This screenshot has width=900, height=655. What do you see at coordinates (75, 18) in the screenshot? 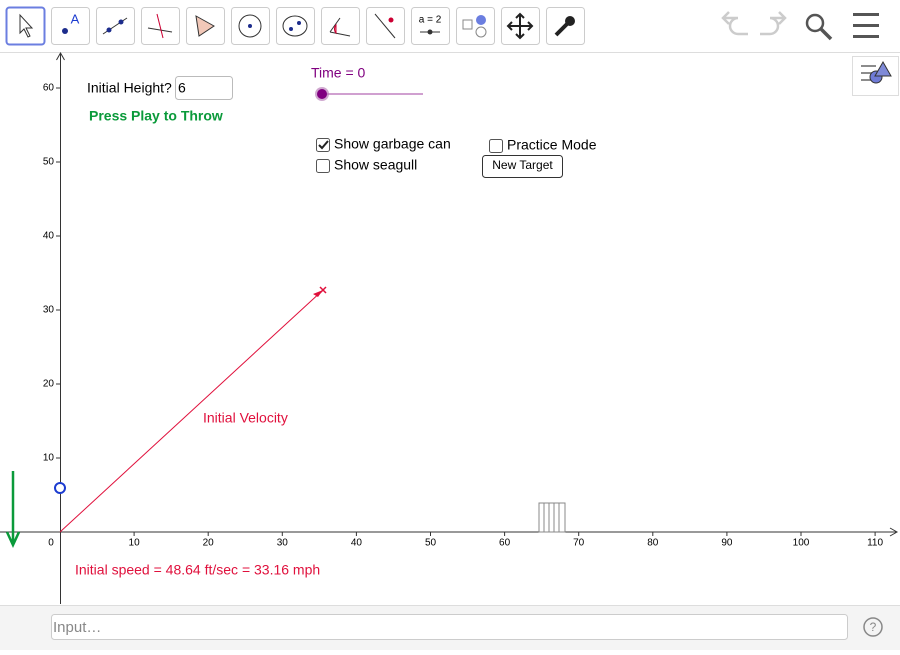
I see `icon-part: A` at bounding box center [75, 18].